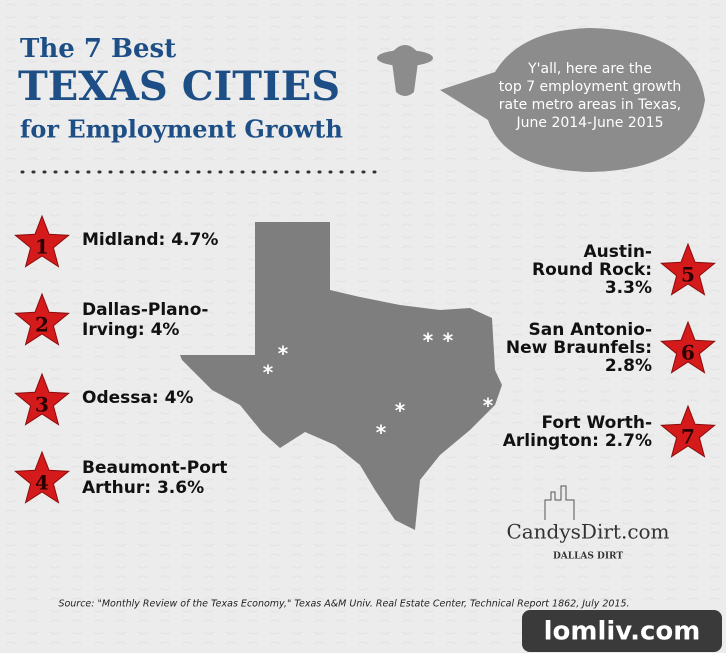  I want to click on city-label: 2.8%, so click(628, 366).